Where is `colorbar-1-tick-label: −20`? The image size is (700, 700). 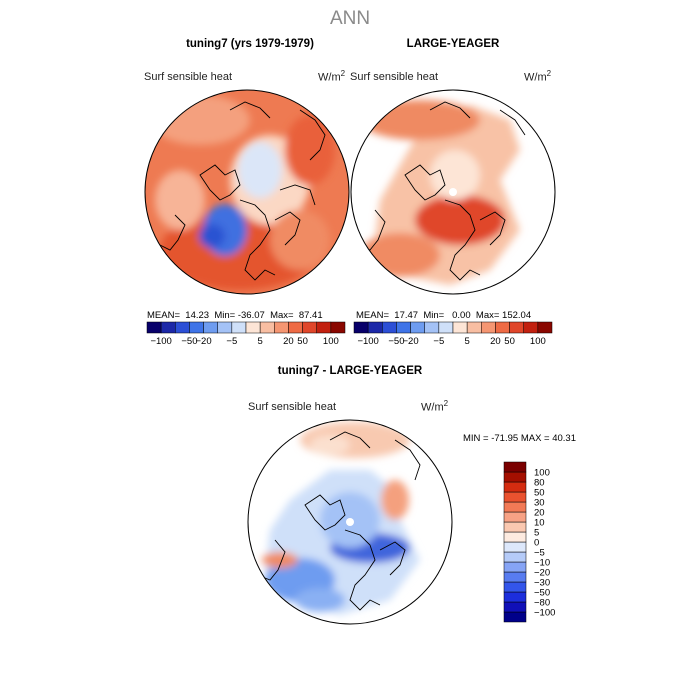
colorbar-1-tick-label: −20 is located at coordinates (204, 341).